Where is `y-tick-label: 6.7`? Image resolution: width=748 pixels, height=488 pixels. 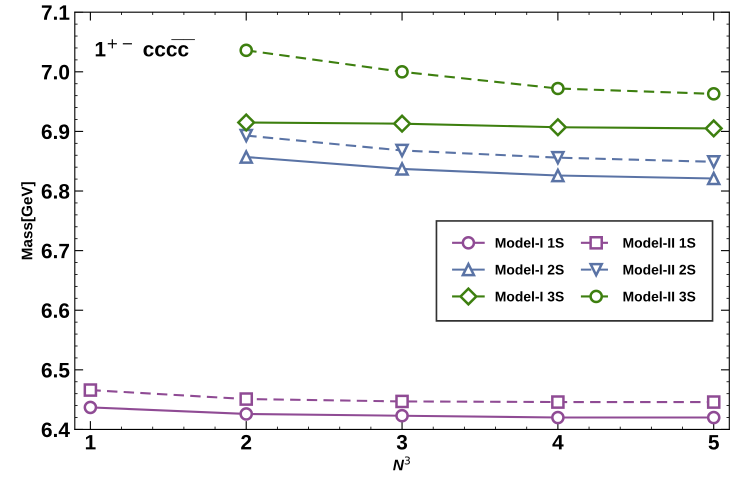
y-tick-label: 6.7 is located at coordinates (56, 251).